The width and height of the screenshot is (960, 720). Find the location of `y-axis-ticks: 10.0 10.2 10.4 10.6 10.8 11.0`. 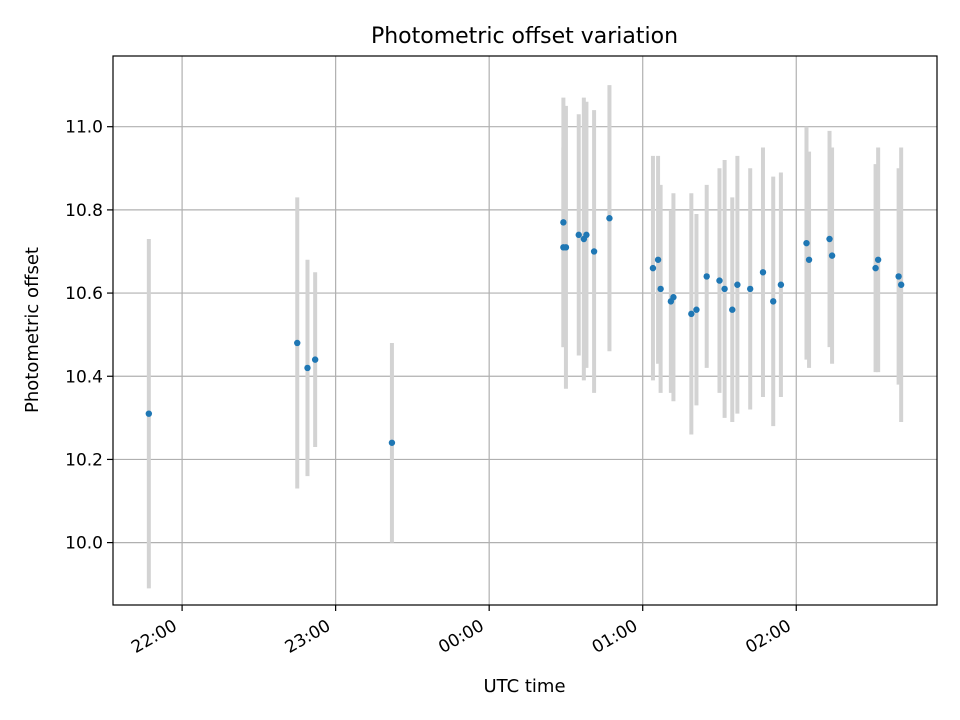

y-axis-ticks: 10.0 10.2 10.4 10.6 10.8 11.0 is located at coordinates (89, 336).